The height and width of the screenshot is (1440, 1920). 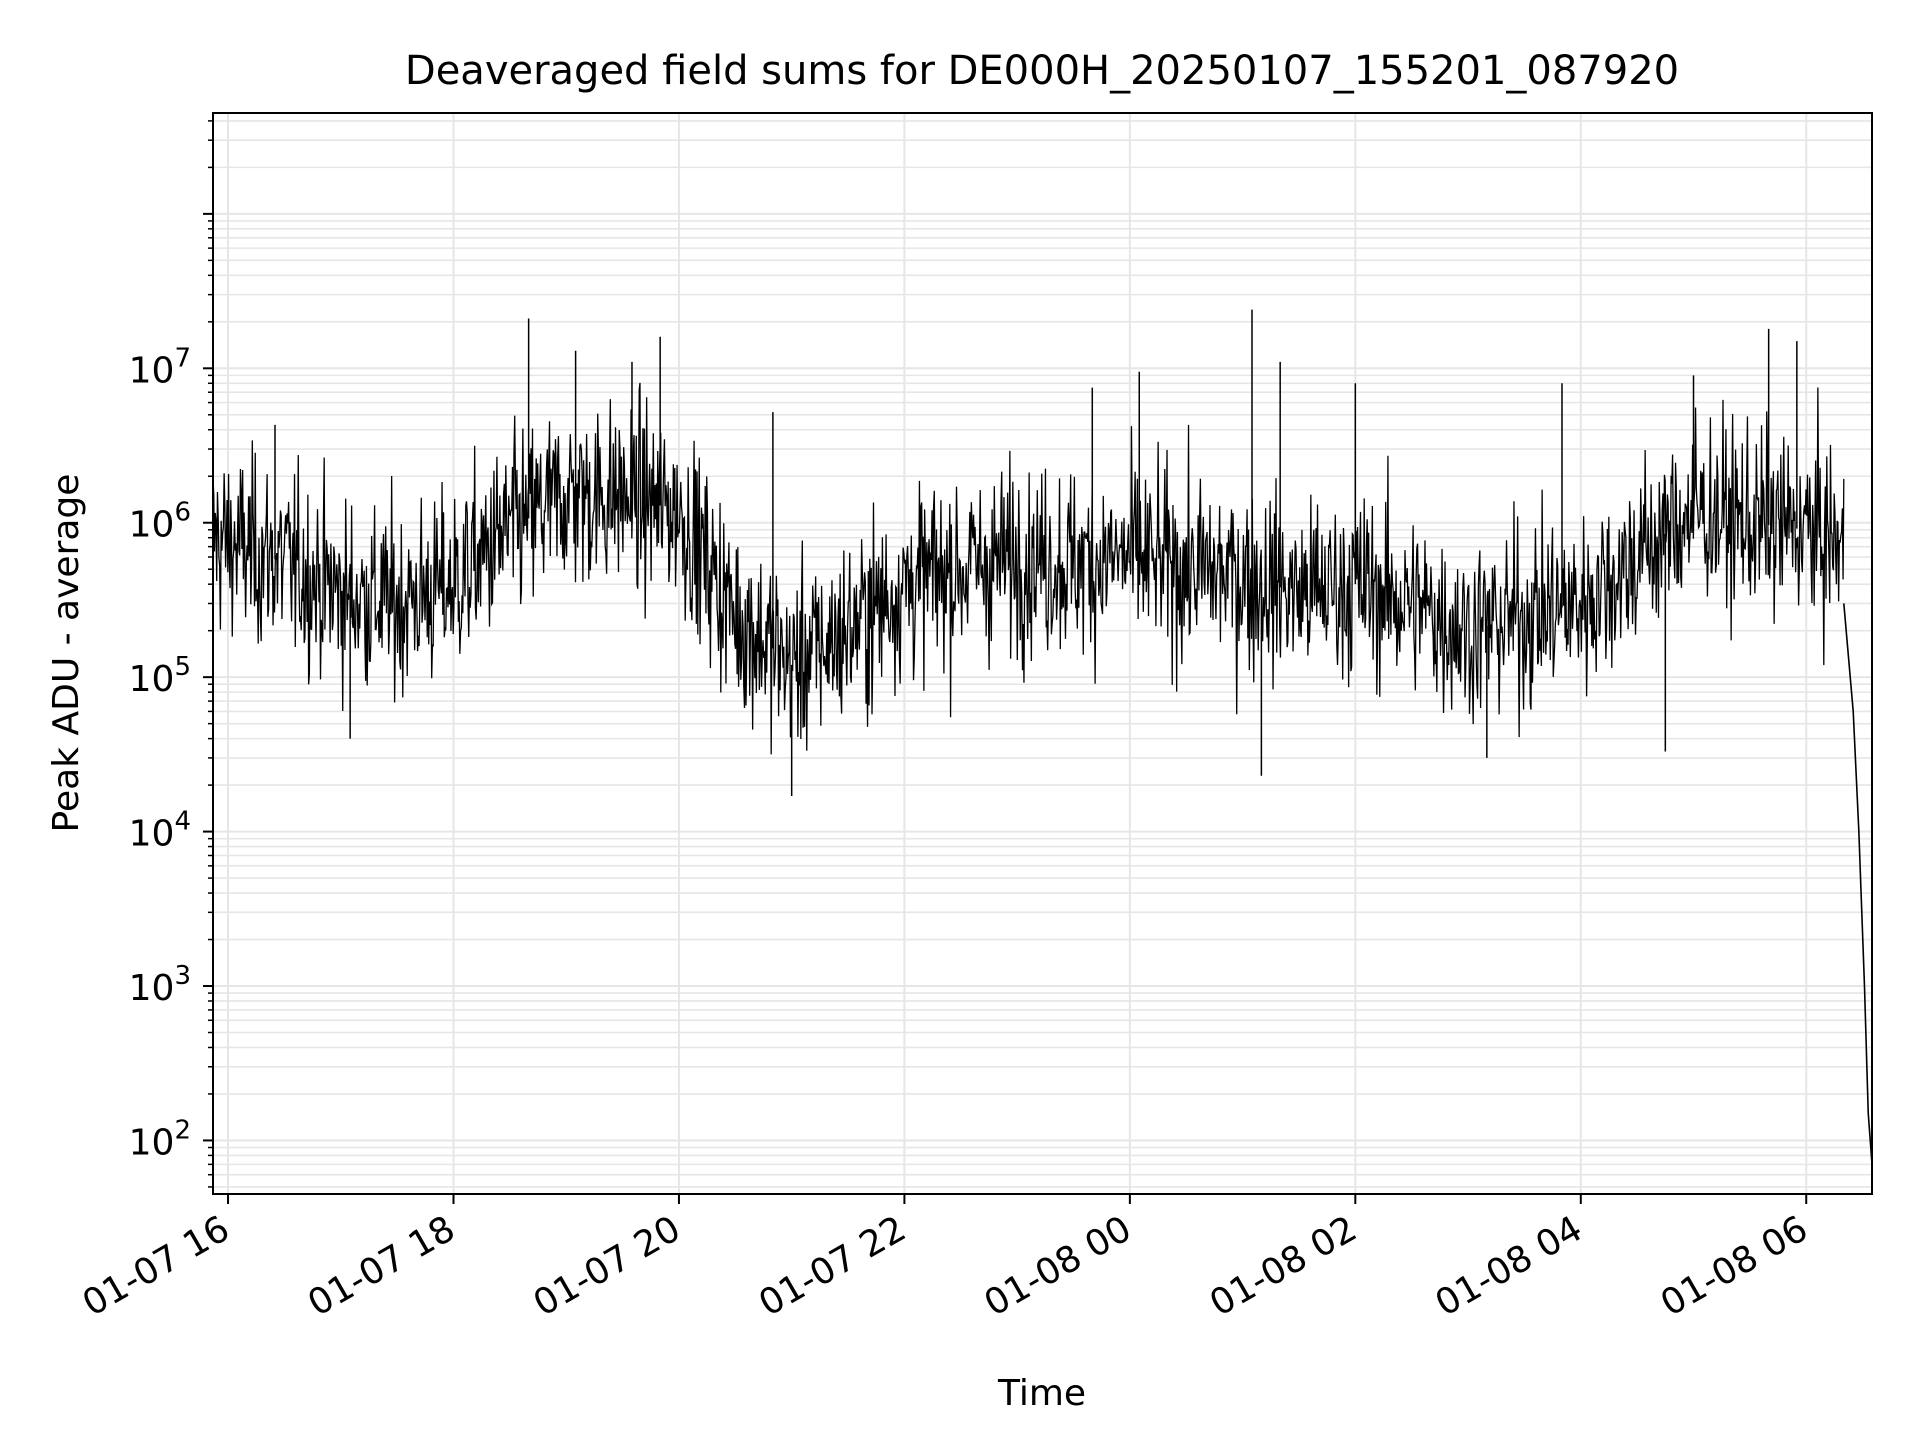 I want to click on x-axis-label: Time, so click(x=1041, y=1393).